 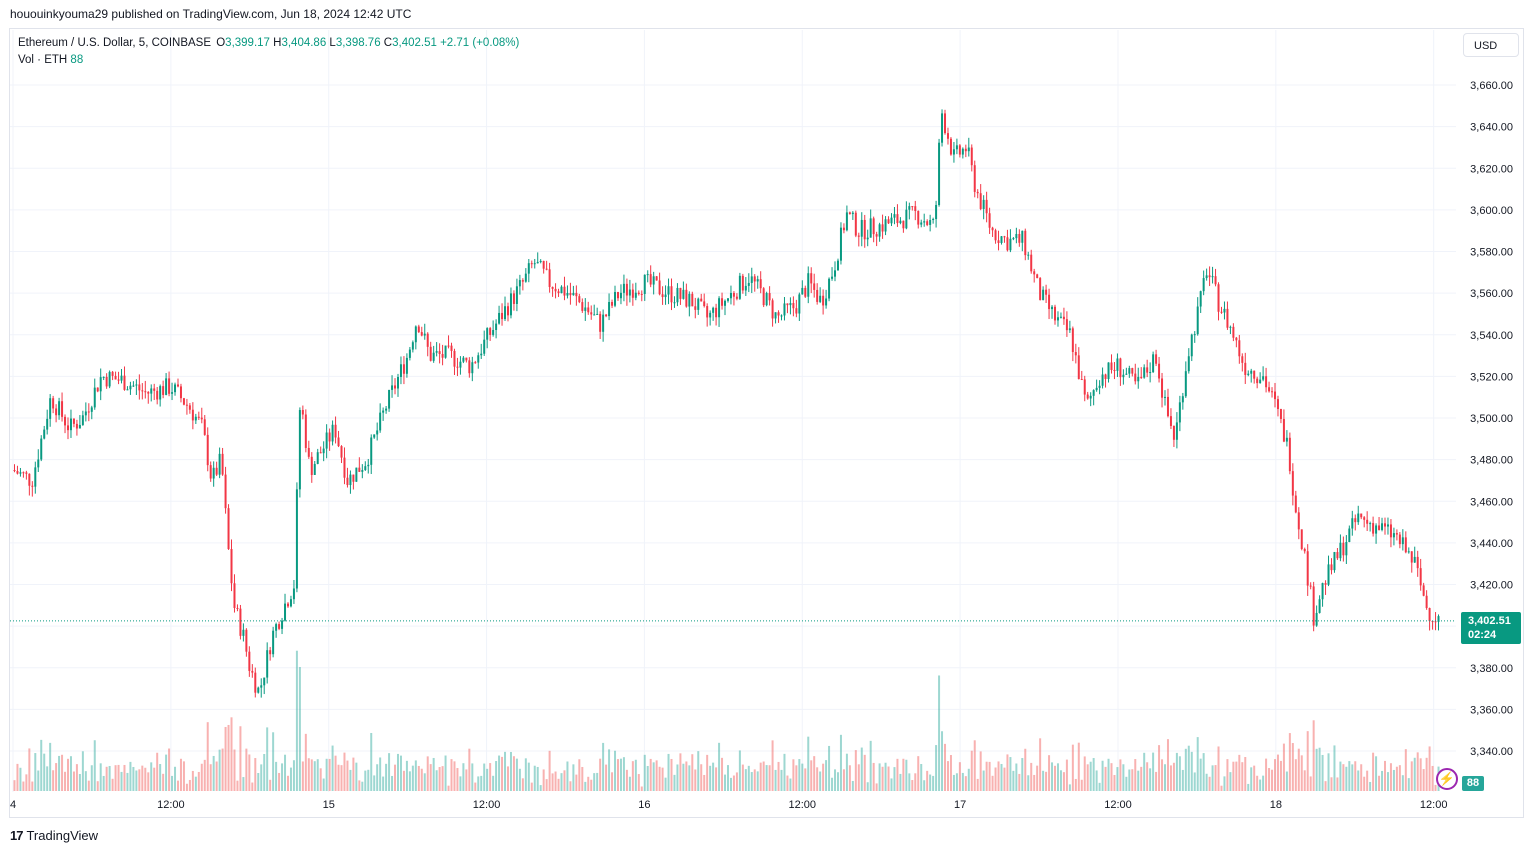 What do you see at coordinates (480, 43) in the screenshot?
I see `change-value: +2.71 (+0.08%)` at bounding box center [480, 43].